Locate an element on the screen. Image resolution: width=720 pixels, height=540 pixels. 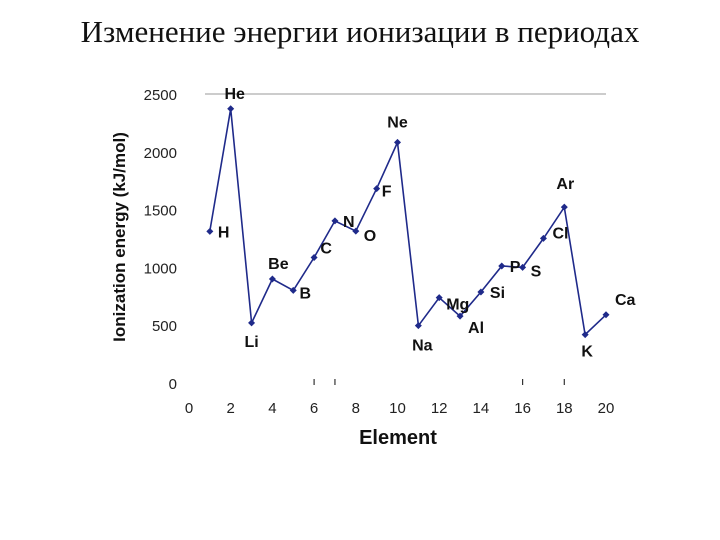
page-title: Изменение энергии ионизации в периодах is located at coordinates (360, 31).